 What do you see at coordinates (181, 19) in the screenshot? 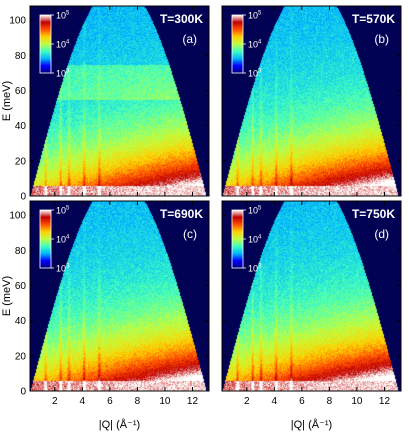
I see `temperature-label: T=300K` at bounding box center [181, 19].